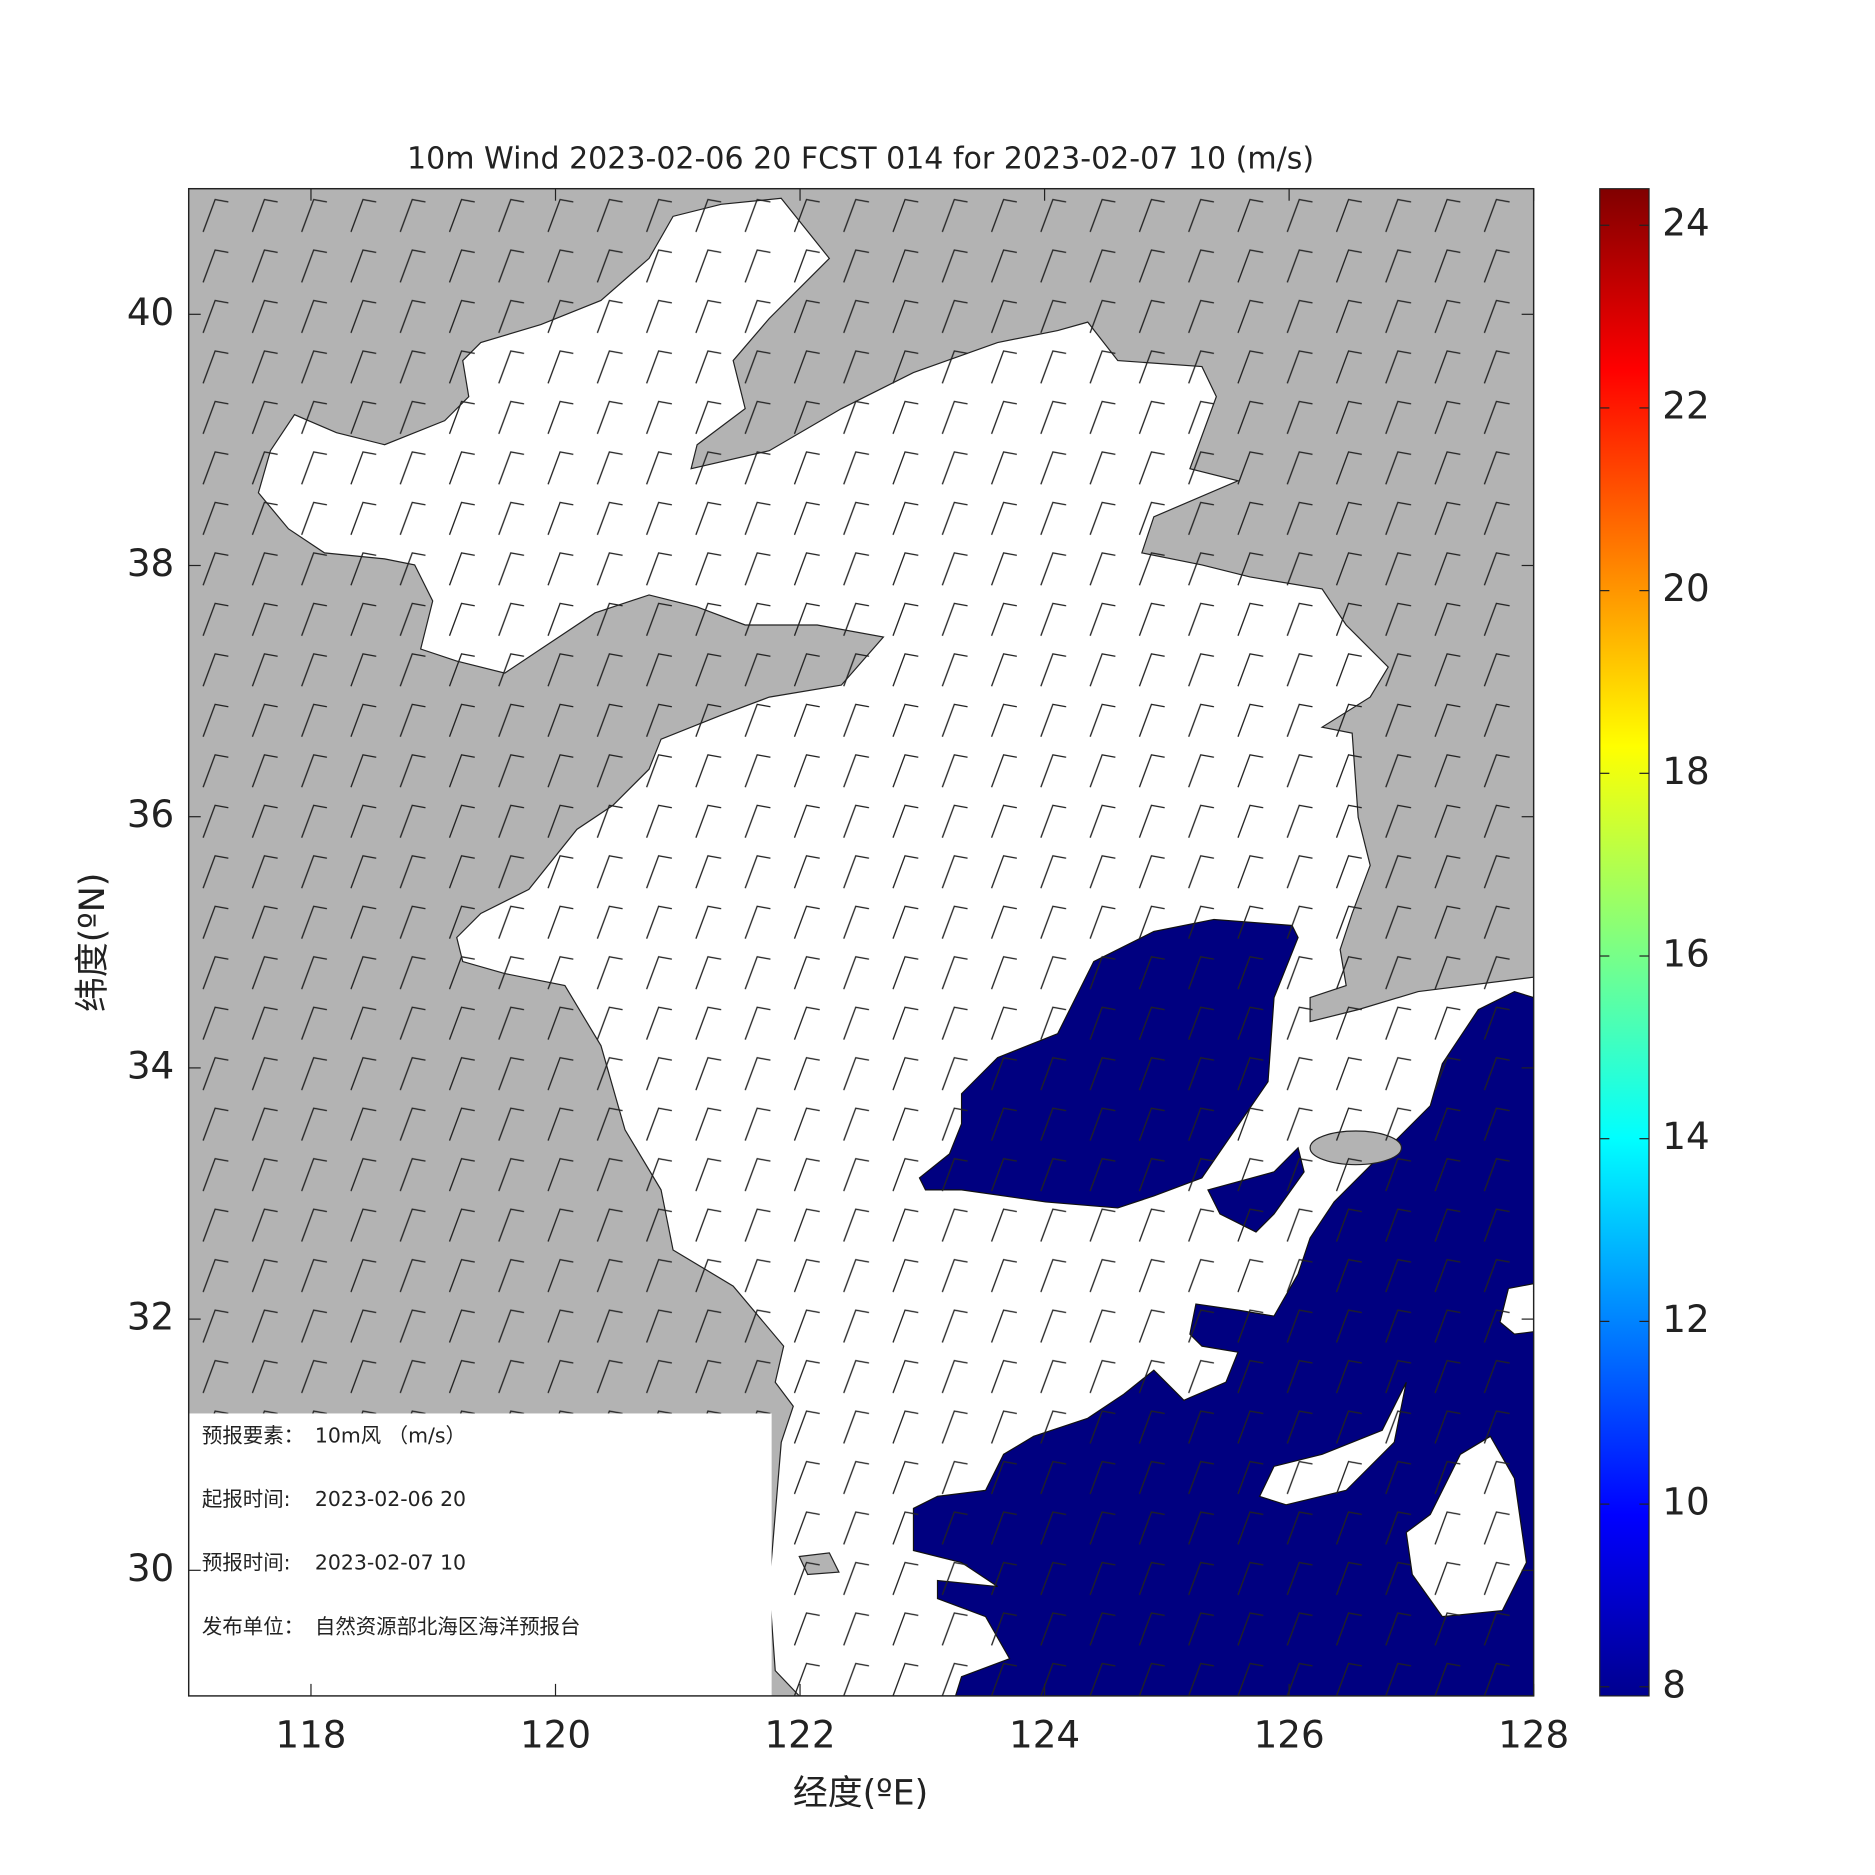  Describe the element at coordinates (1685, 1136) in the screenshot. I see `colorbar-tick-label: 14` at that location.